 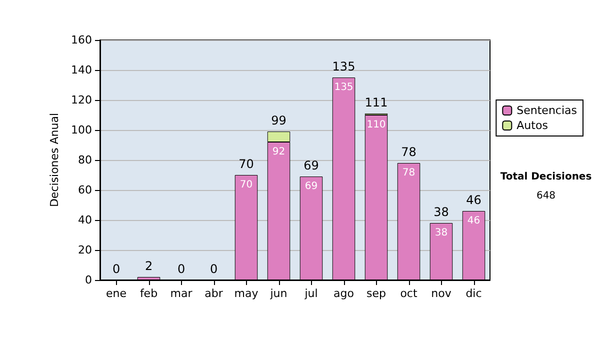 I want to click on x-tick-label: ago, so click(x=344, y=293).